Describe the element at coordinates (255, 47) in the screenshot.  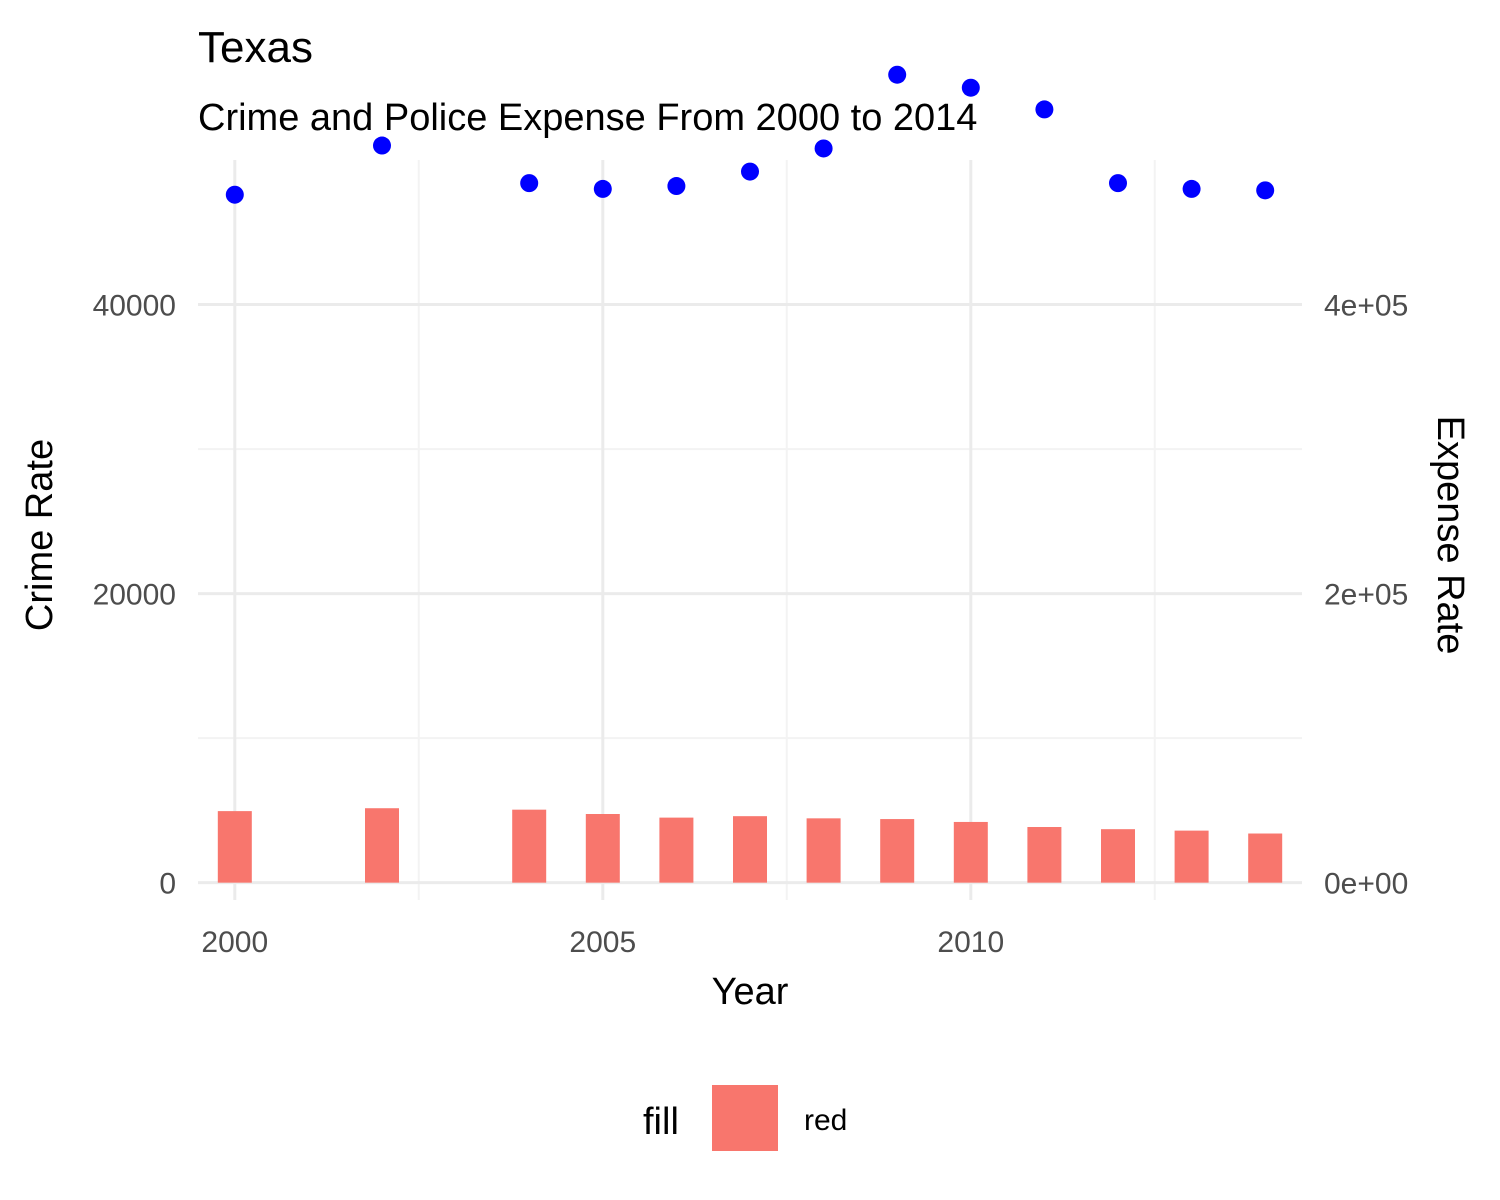
I see `chart-title: Texas` at that location.